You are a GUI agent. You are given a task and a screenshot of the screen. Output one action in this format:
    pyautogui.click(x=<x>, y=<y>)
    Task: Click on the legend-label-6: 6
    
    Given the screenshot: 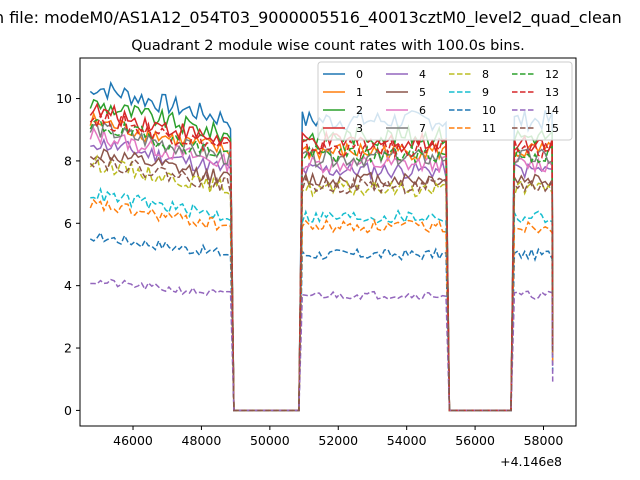 What is the action you would take?
    pyautogui.click(x=422, y=110)
    